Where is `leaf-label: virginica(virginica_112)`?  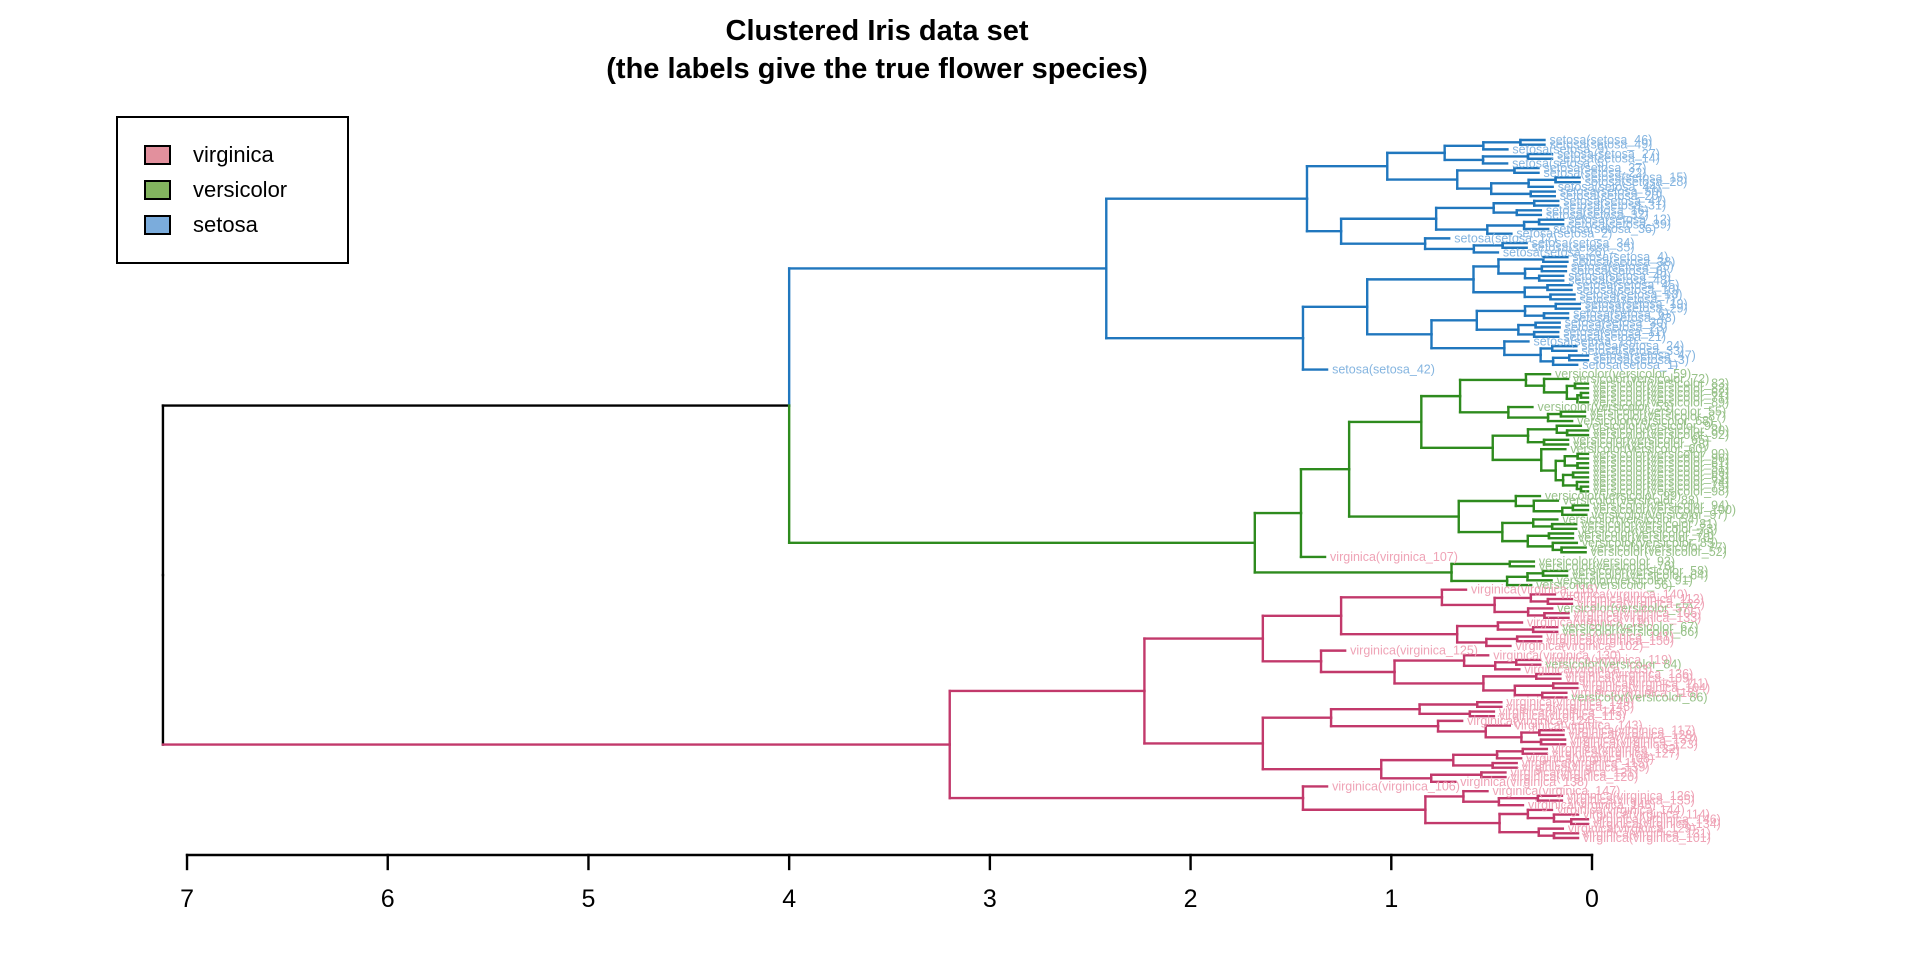
leaf-label: virginica(virginica_112) is located at coordinates (1640, 599).